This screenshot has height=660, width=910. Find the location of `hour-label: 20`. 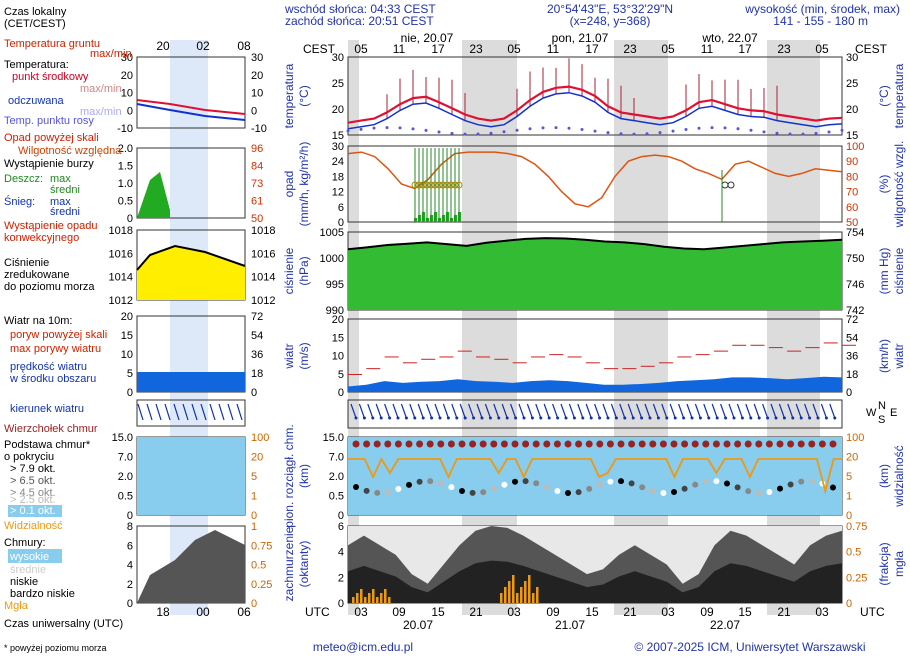

hour-label: 20 is located at coordinates (163, 46).